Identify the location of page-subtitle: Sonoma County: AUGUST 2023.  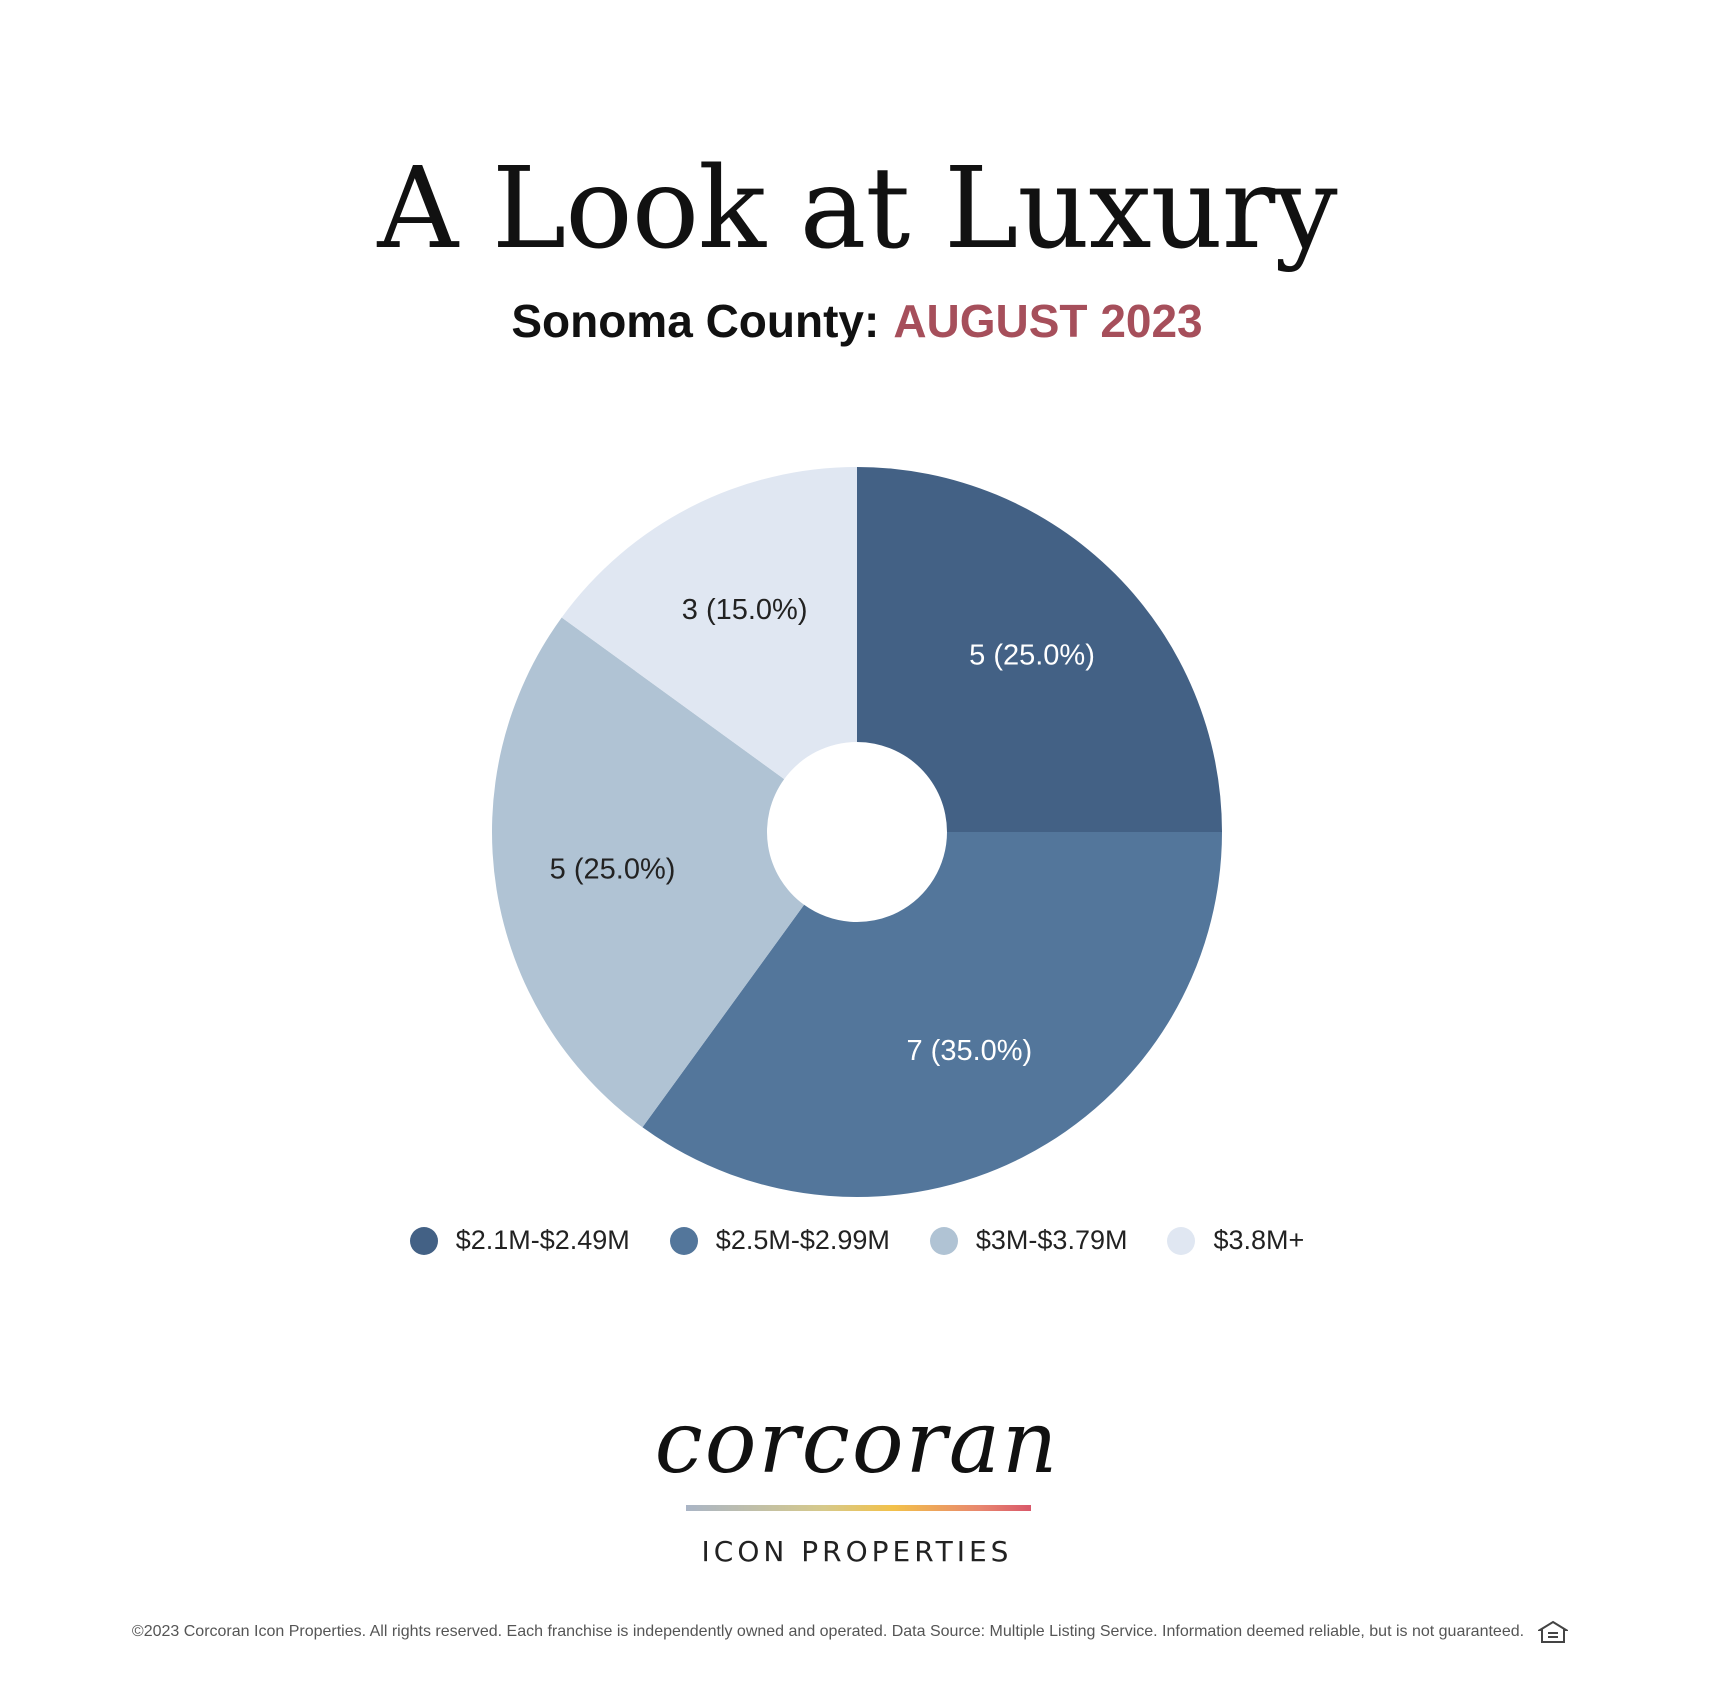
(857, 321).